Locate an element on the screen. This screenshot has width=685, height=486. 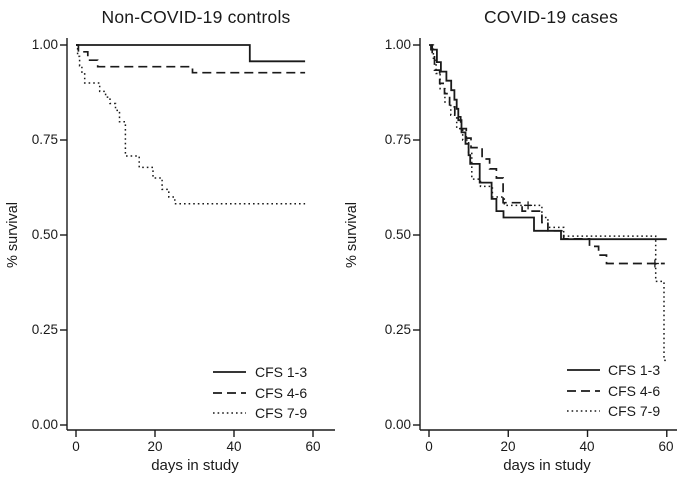
right-x-tick-label-0: 0 is located at coordinates (429, 446).